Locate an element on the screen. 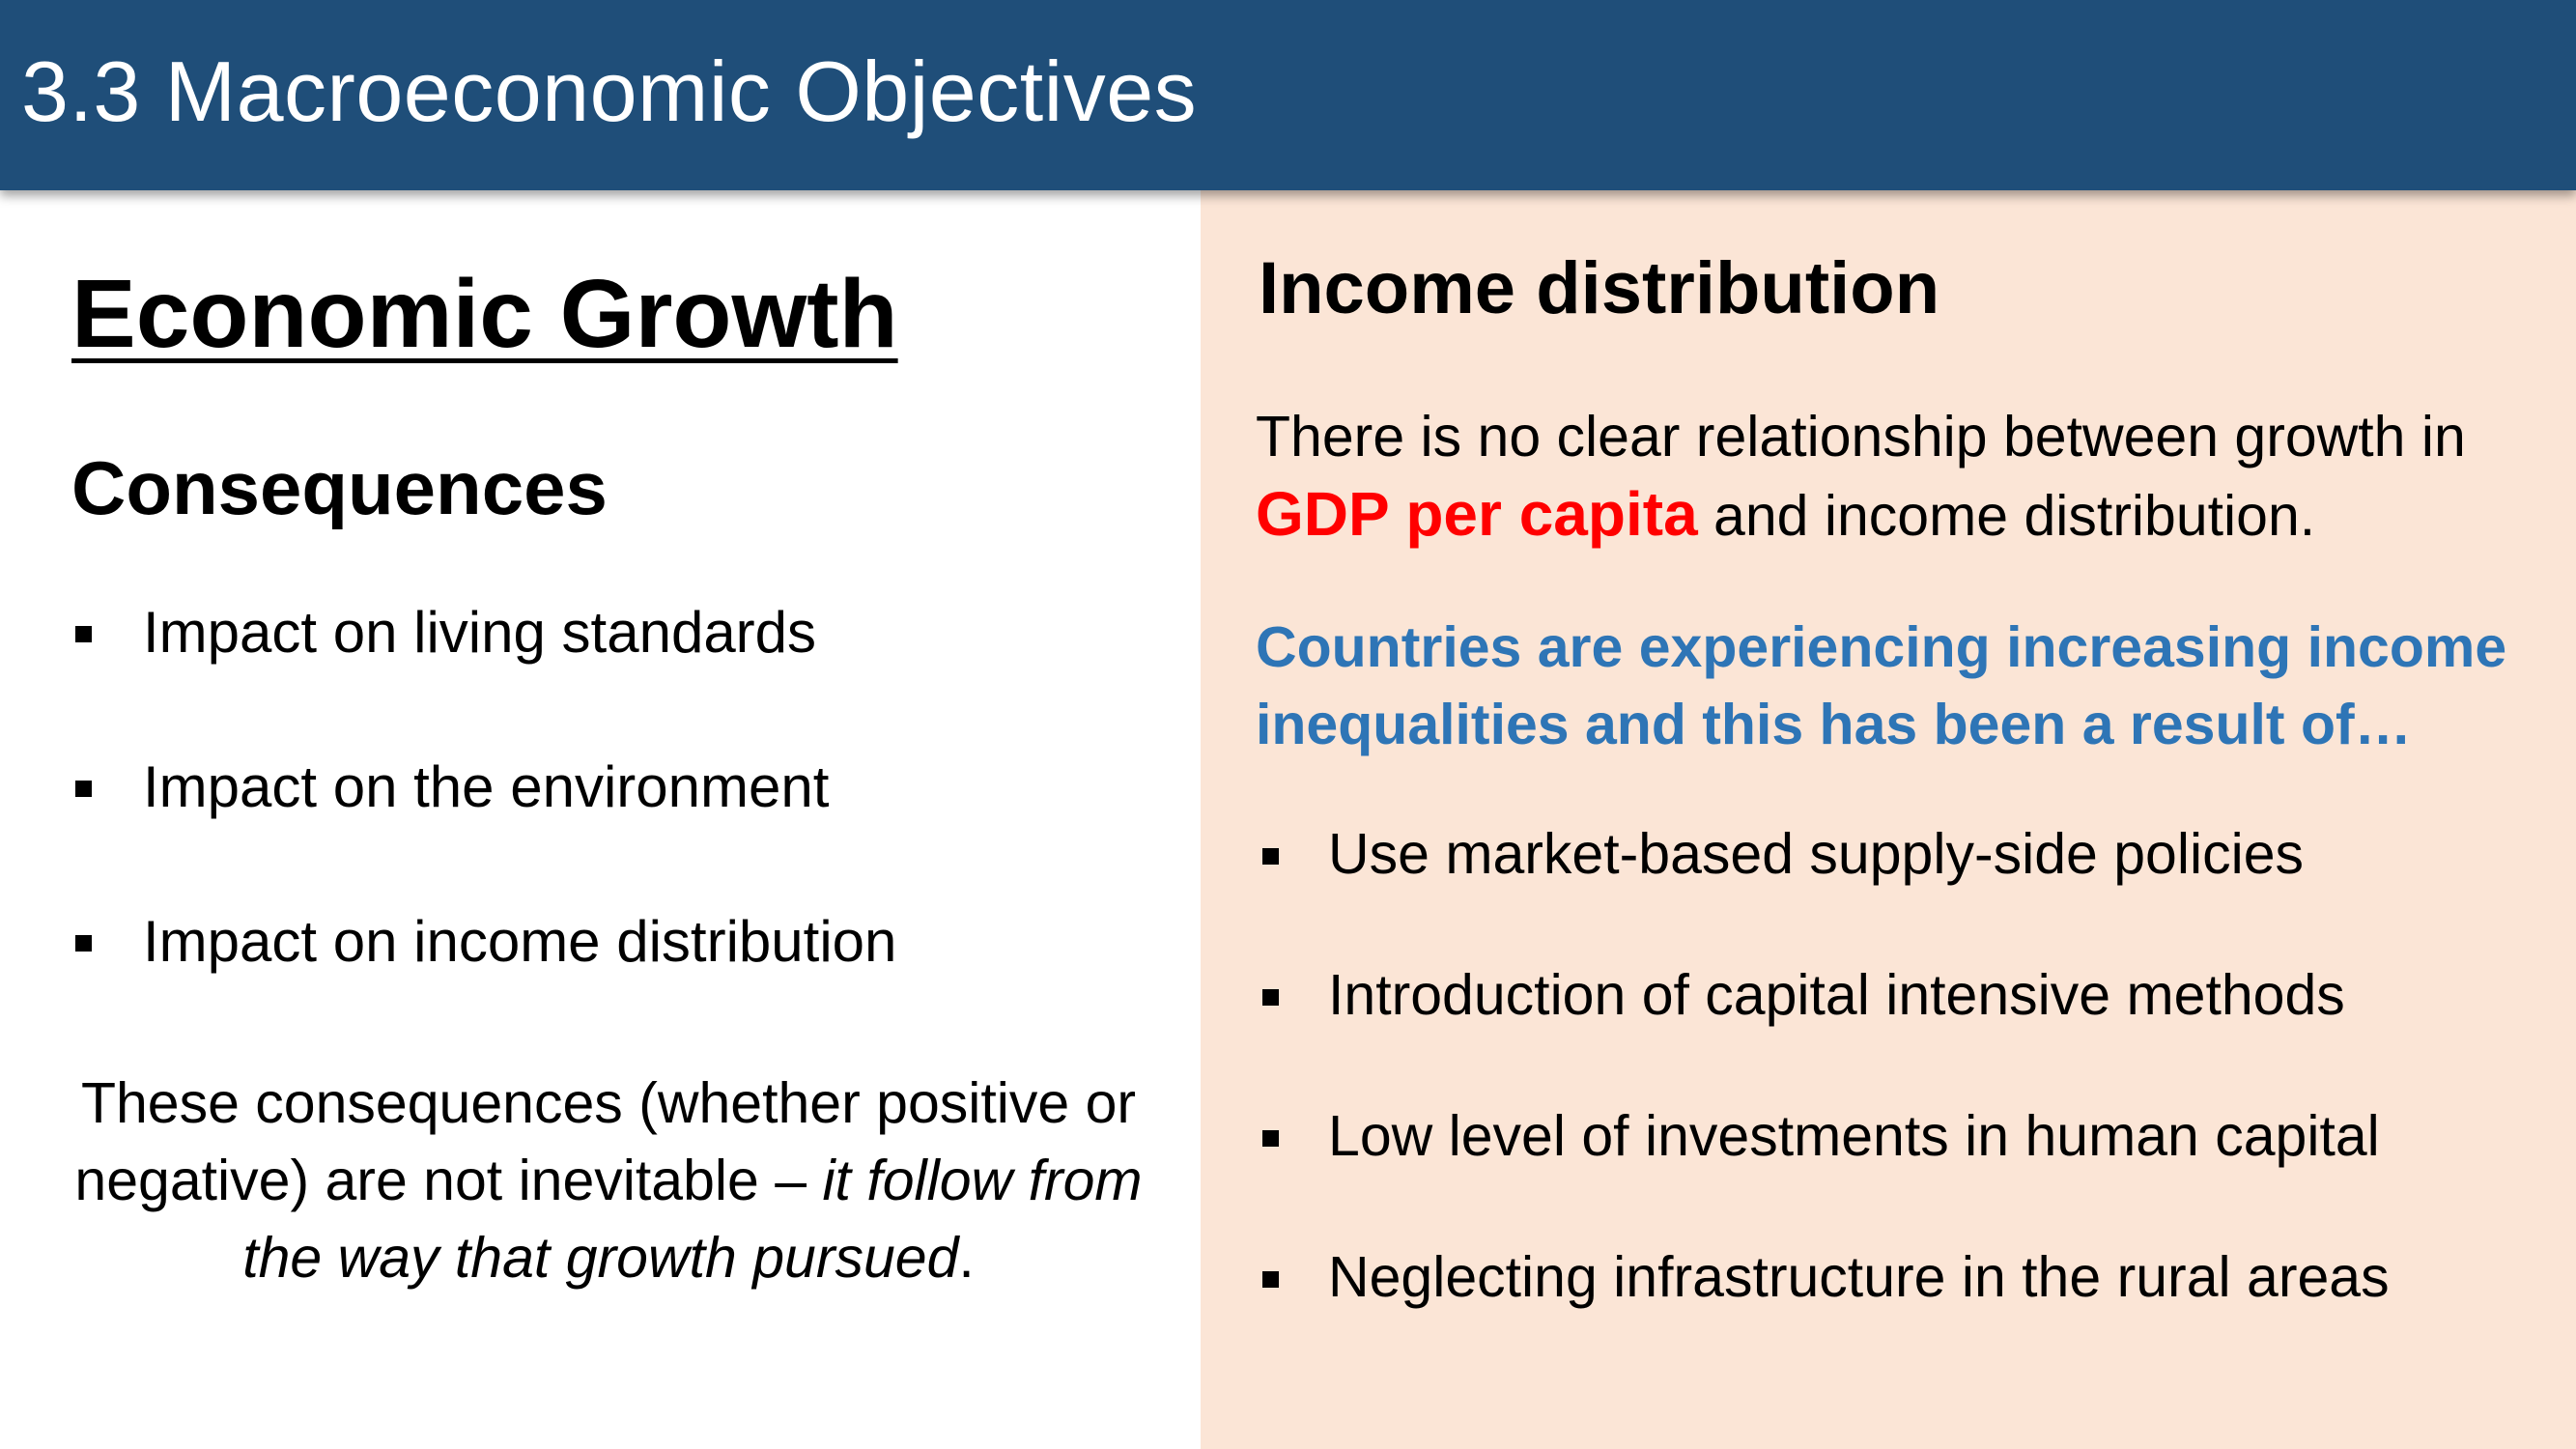  consequences-heading: Consequences is located at coordinates (339, 487).